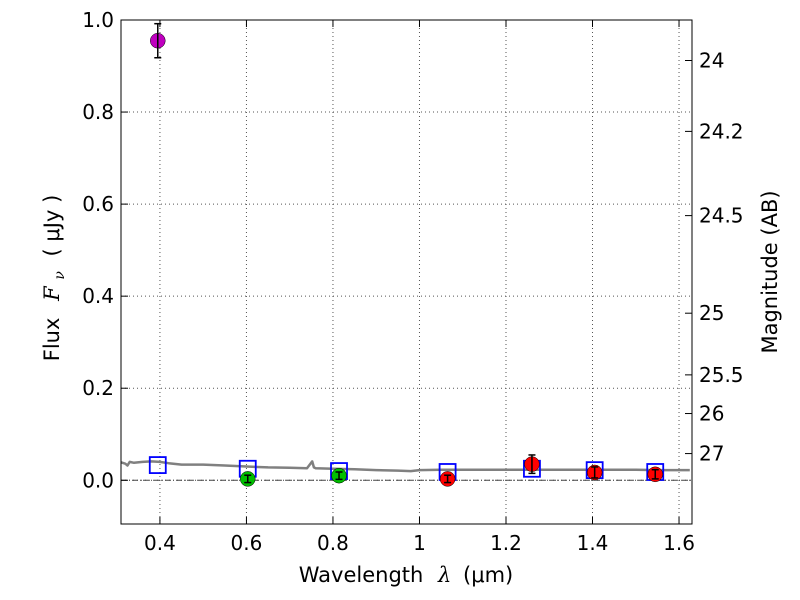  I want to click on model-photometry-layer, so click(406, 468).